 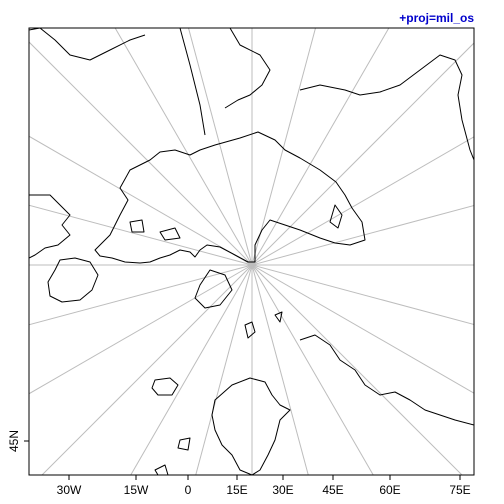 I want to click on baffin-coastline, so click(x=73, y=280).